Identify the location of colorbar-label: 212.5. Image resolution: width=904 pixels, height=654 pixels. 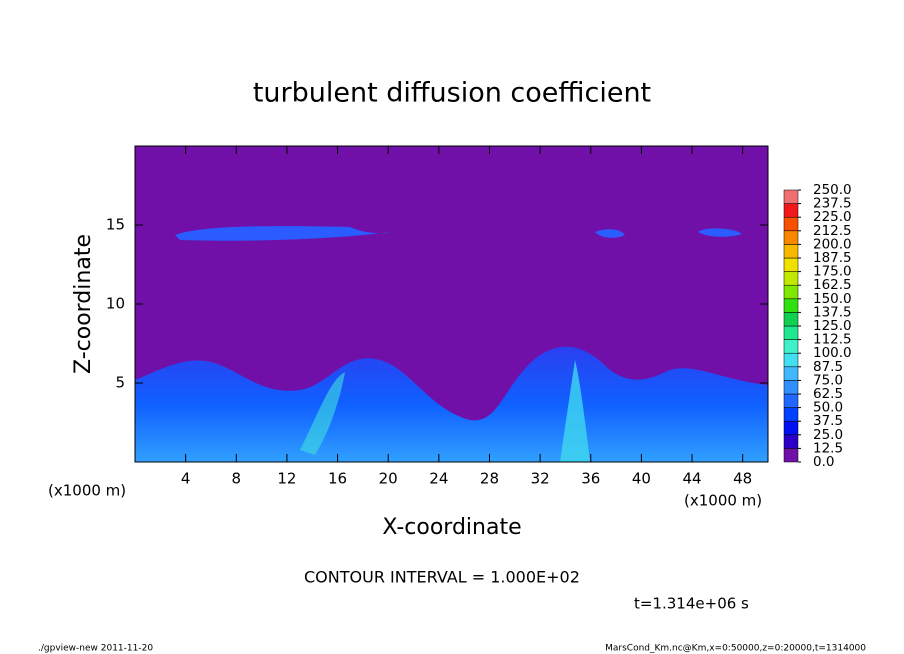
(832, 231).